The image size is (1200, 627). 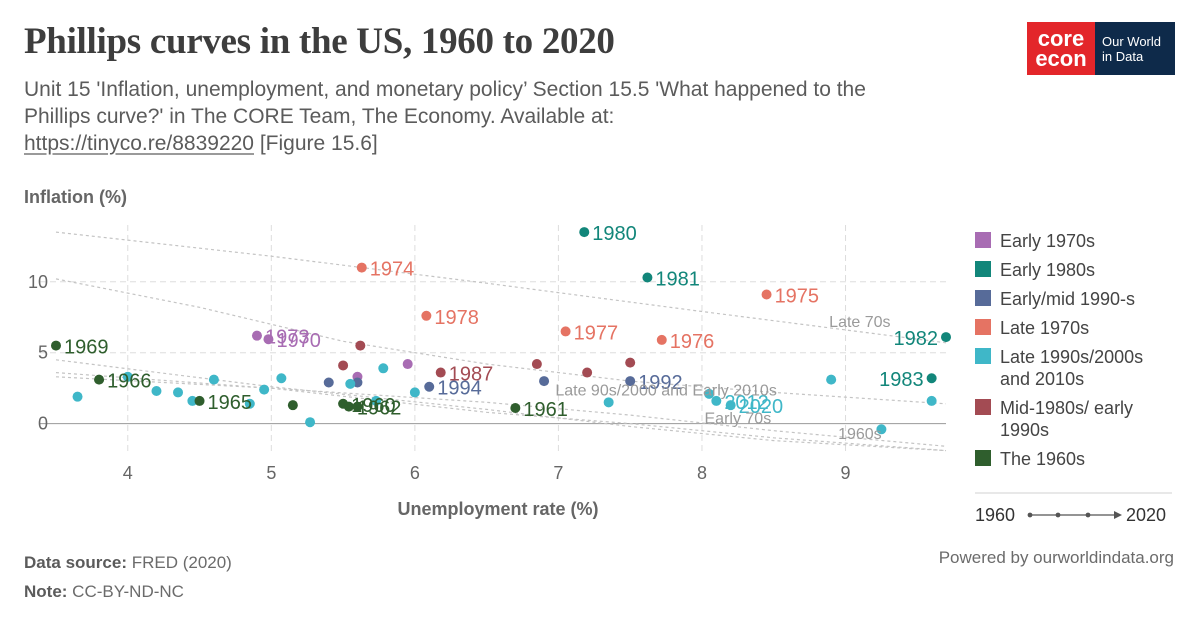 What do you see at coordinates (677, 279) in the screenshot?
I see `year-label: 1981` at bounding box center [677, 279].